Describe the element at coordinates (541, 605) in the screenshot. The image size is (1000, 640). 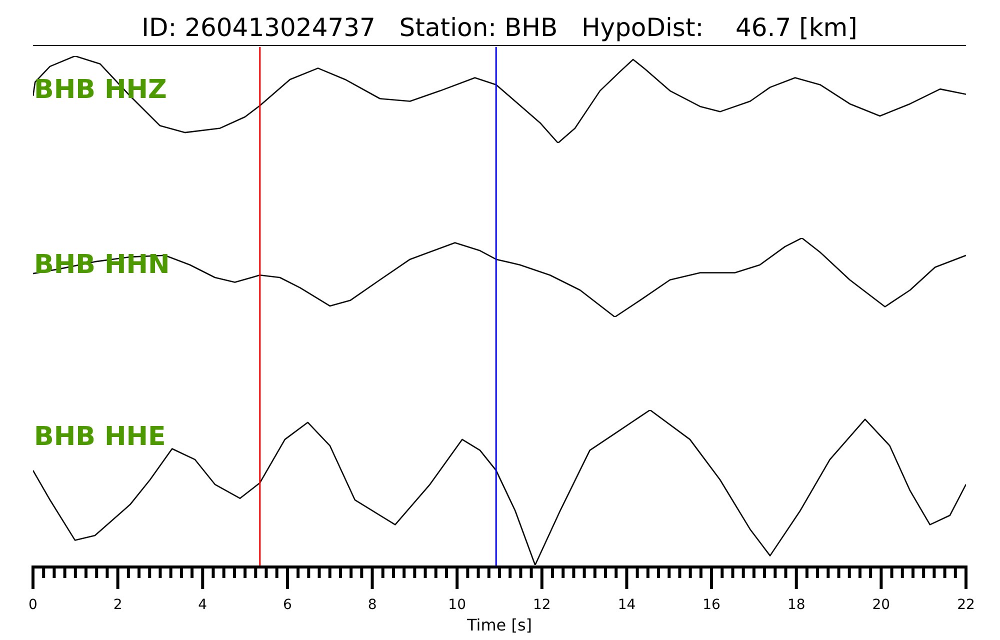
I see `x-tick-label: 12` at that location.